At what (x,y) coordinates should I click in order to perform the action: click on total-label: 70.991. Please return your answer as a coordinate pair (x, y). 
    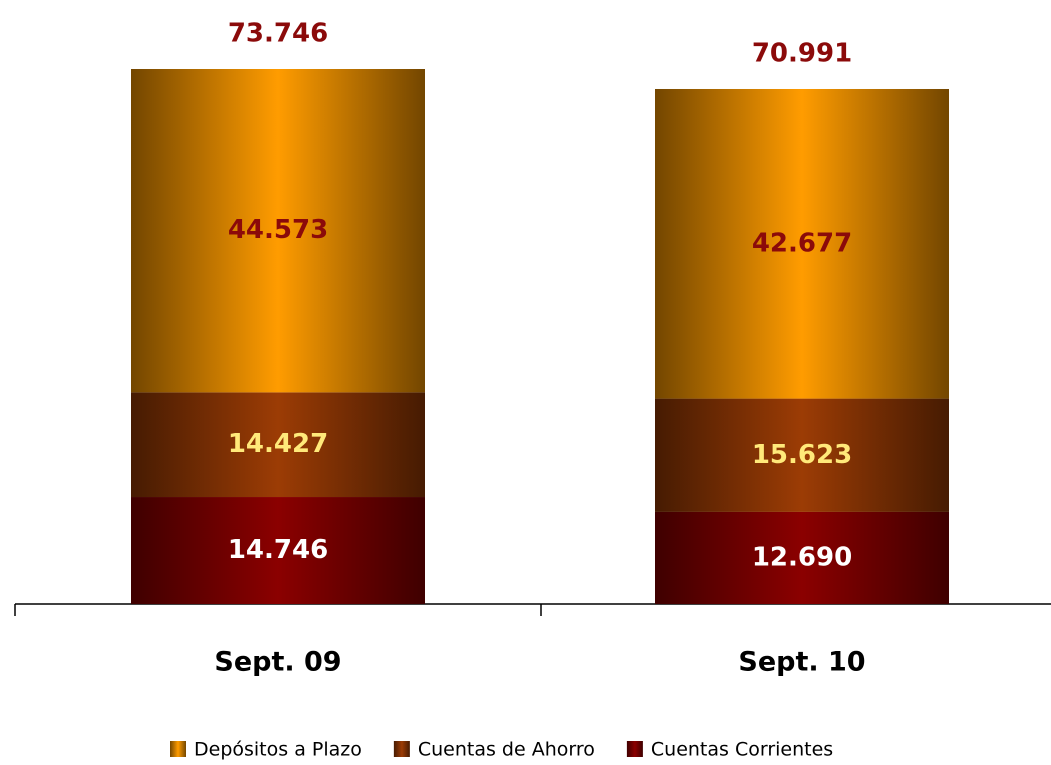
    Looking at the image, I should click on (802, 53).